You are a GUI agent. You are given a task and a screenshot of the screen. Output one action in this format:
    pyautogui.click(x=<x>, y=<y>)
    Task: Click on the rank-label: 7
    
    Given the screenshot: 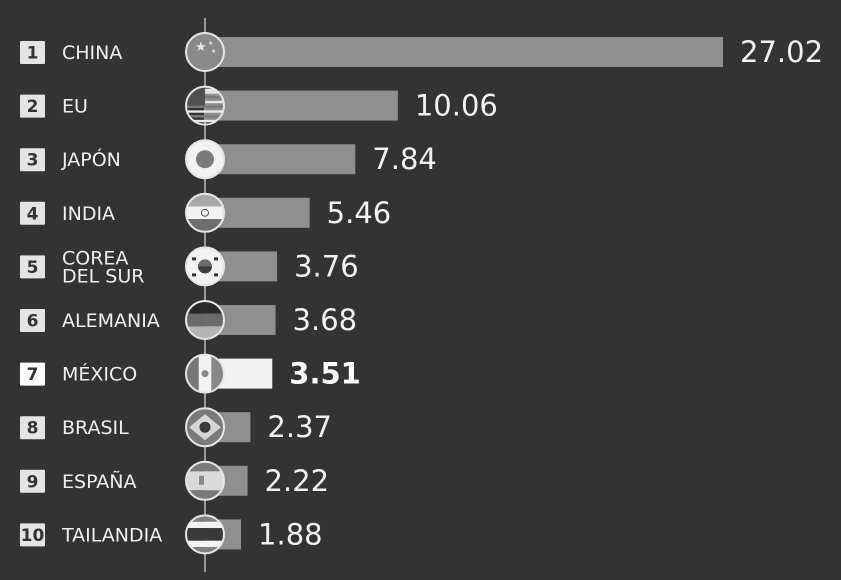 What is the action you would take?
    pyautogui.click(x=33, y=375)
    